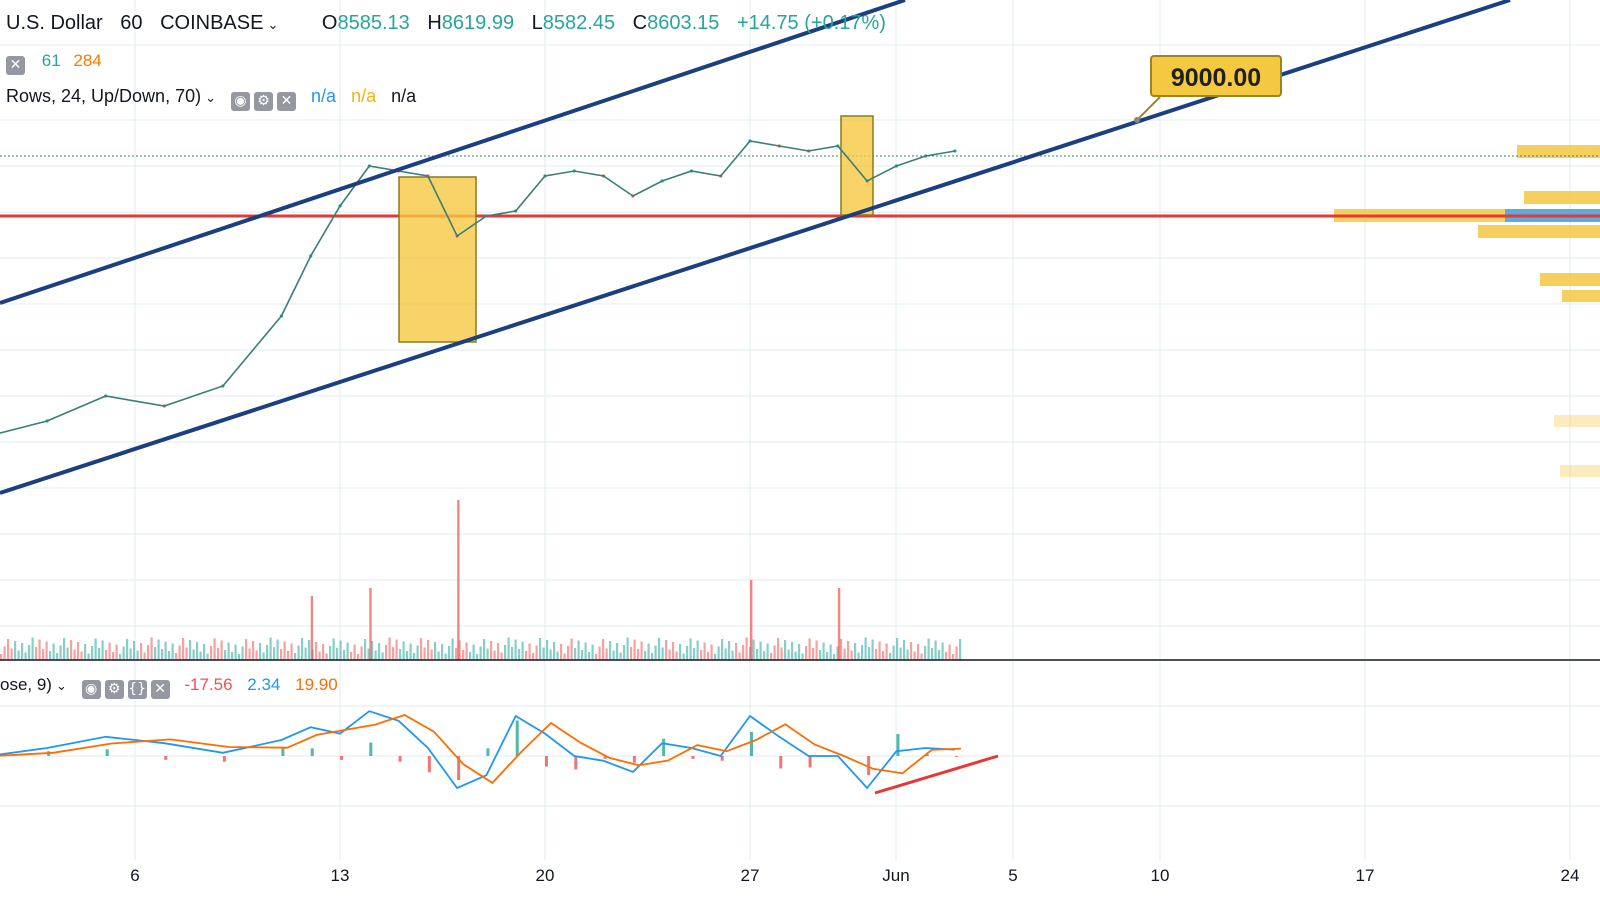 This screenshot has width=1600, height=900. I want to click on target-price-callout: 9000.00, so click(1216, 76).